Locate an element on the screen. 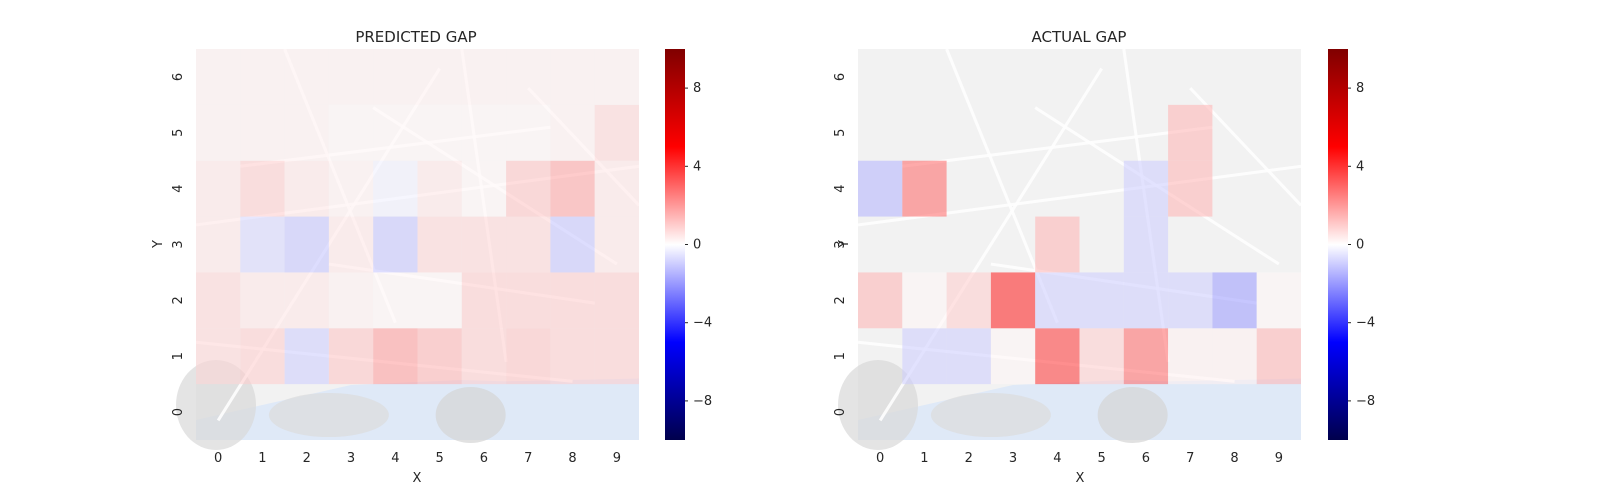  colorbar-tick-label: −4 is located at coordinates (702, 323).